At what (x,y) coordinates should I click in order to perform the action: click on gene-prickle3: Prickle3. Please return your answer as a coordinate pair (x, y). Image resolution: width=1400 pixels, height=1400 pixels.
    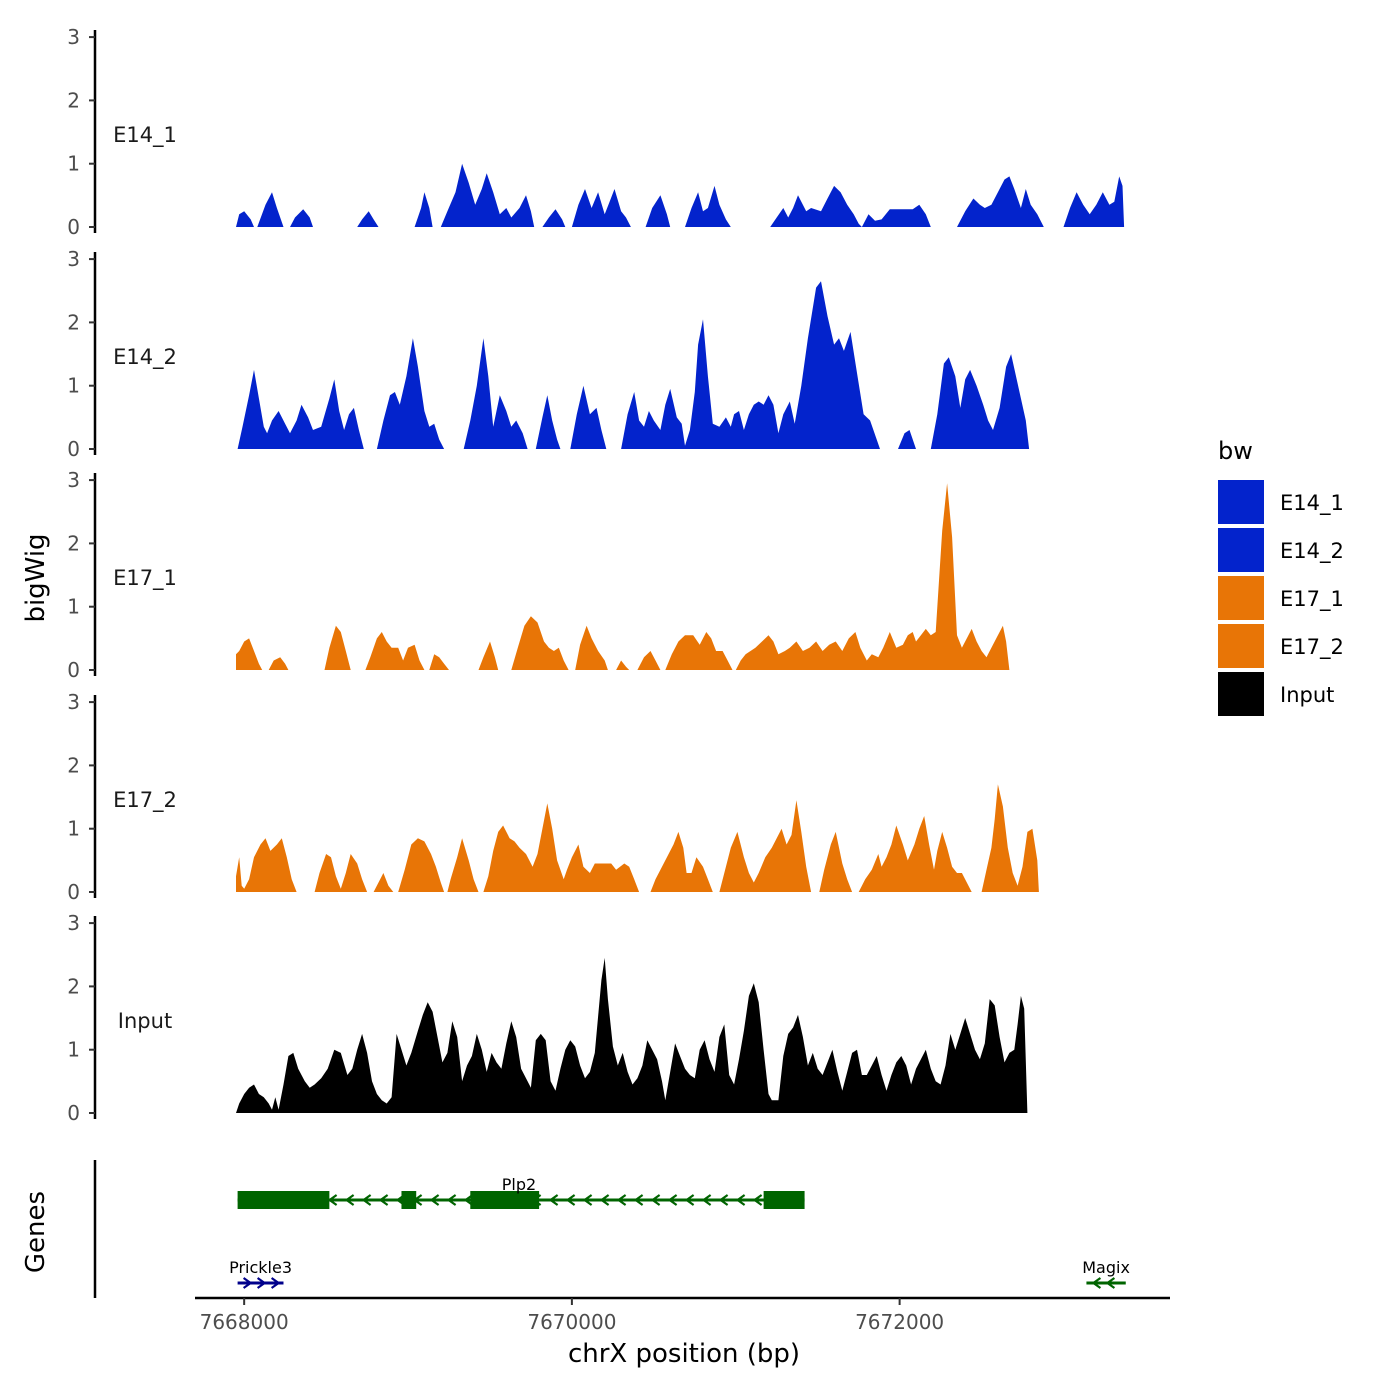
    Looking at the image, I should click on (260, 1273).